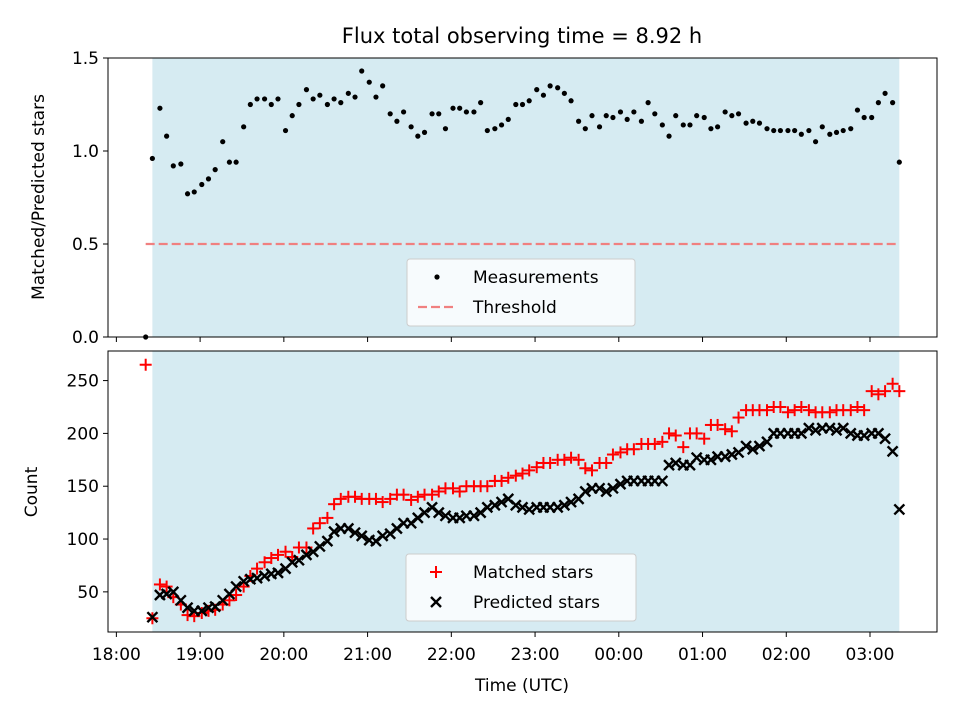  Describe the element at coordinates (85, 59) in the screenshot. I see `top-y-tick-label: 1.5` at that location.